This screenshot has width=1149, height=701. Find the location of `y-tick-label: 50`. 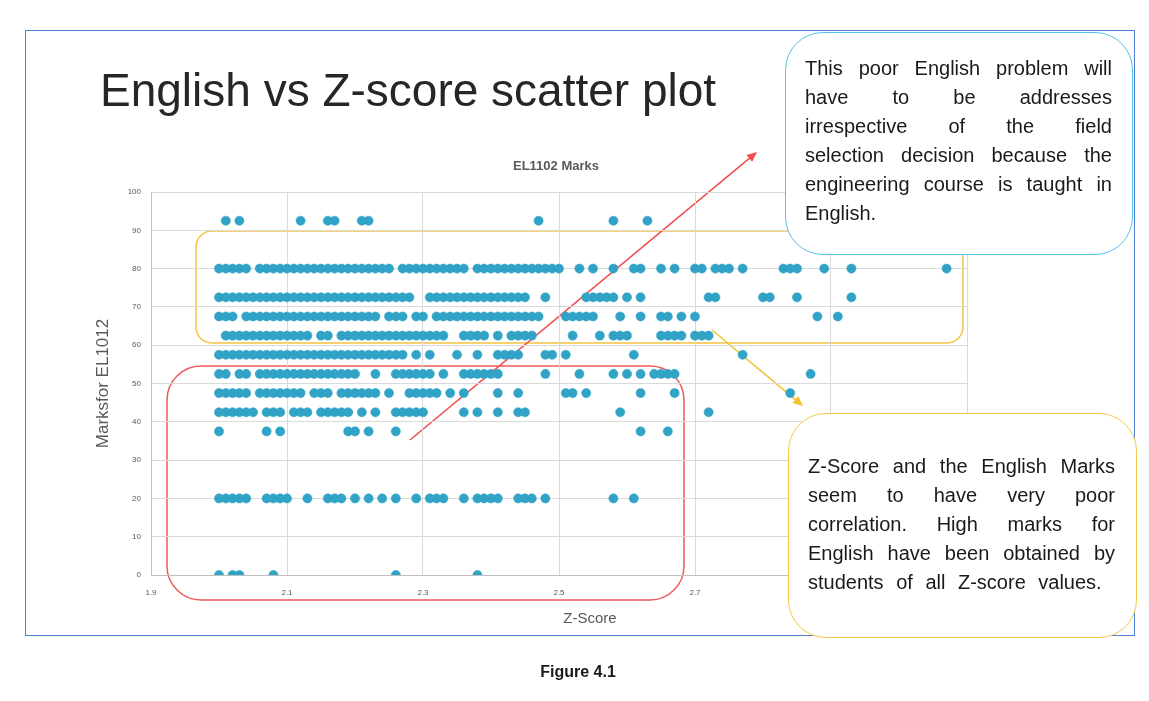

y-tick-label: 50 is located at coordinates (137, 383).